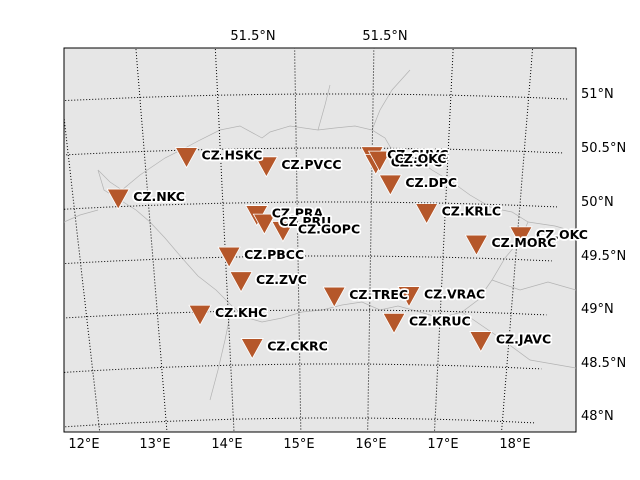 This screenshot has height=480, width=640. Describe the element at coordinates (241, 312) in the screenshot. I see `station-label: CZ.KHC` at that location.